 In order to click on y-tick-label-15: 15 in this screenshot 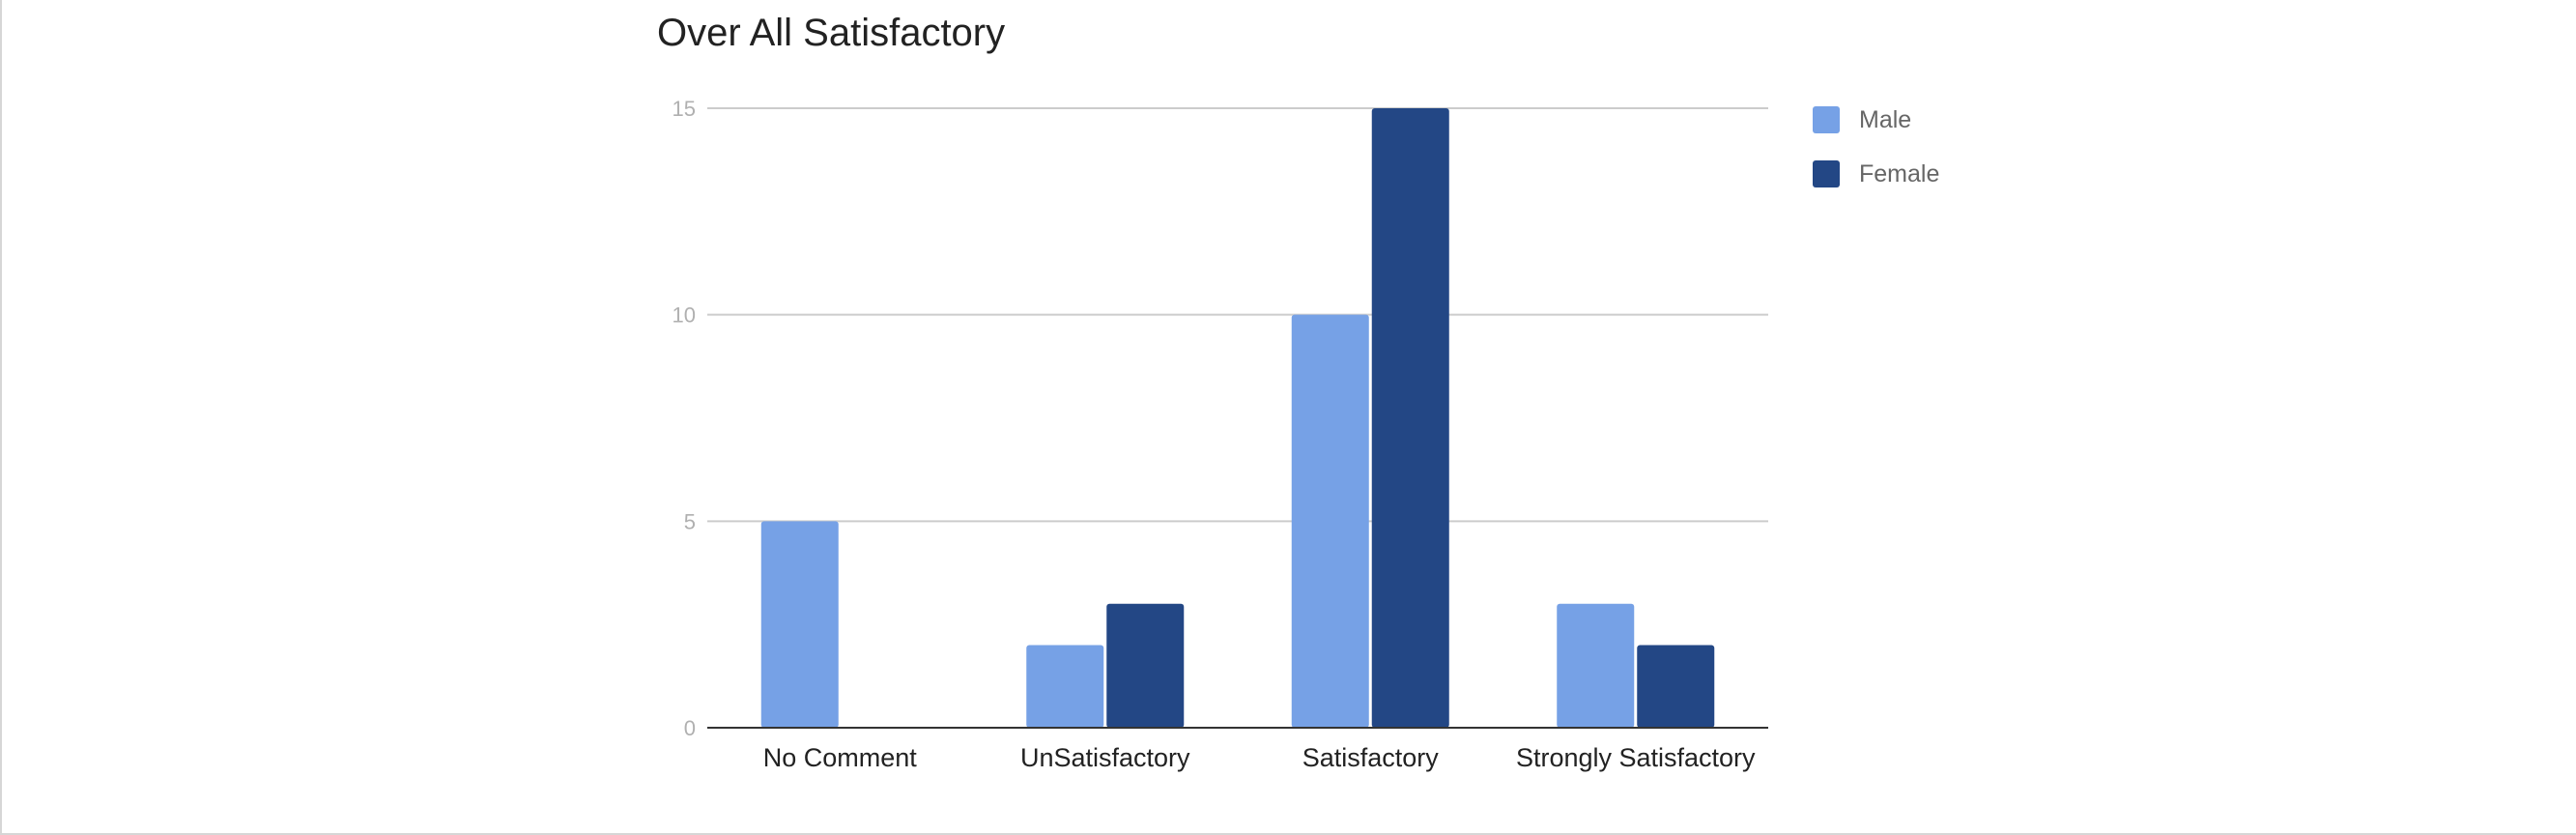, I will do `click(685, 109)`.